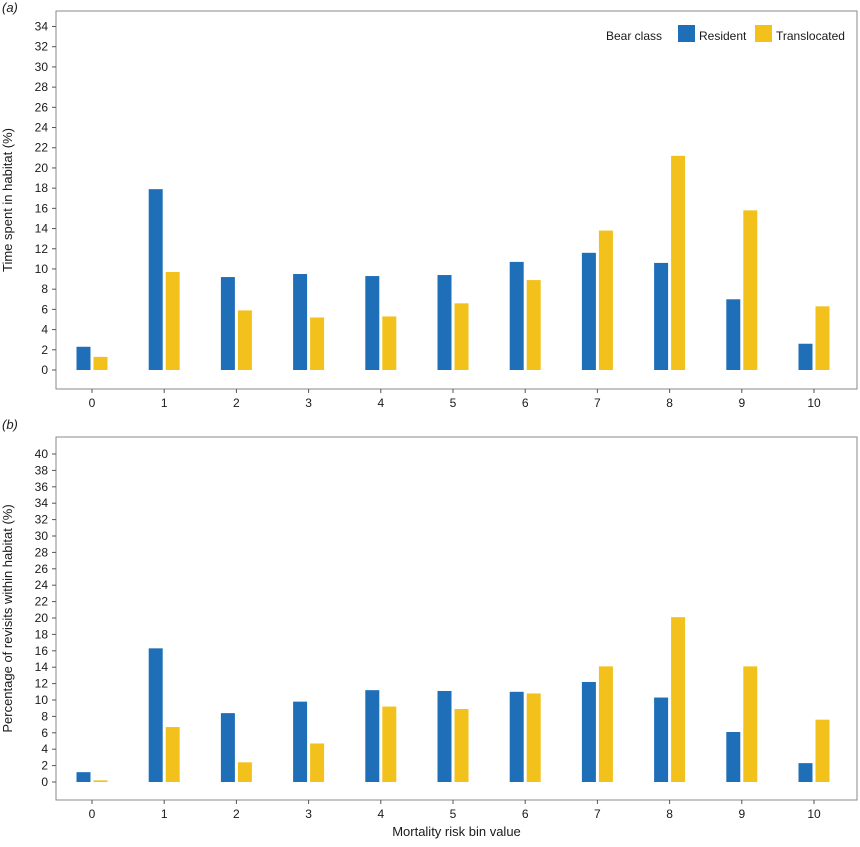 This screenshot has height=847, width=860. Describe the element at coordinates (42, 454) in the screenshot. I see `y-tick-label: 40` at that location.